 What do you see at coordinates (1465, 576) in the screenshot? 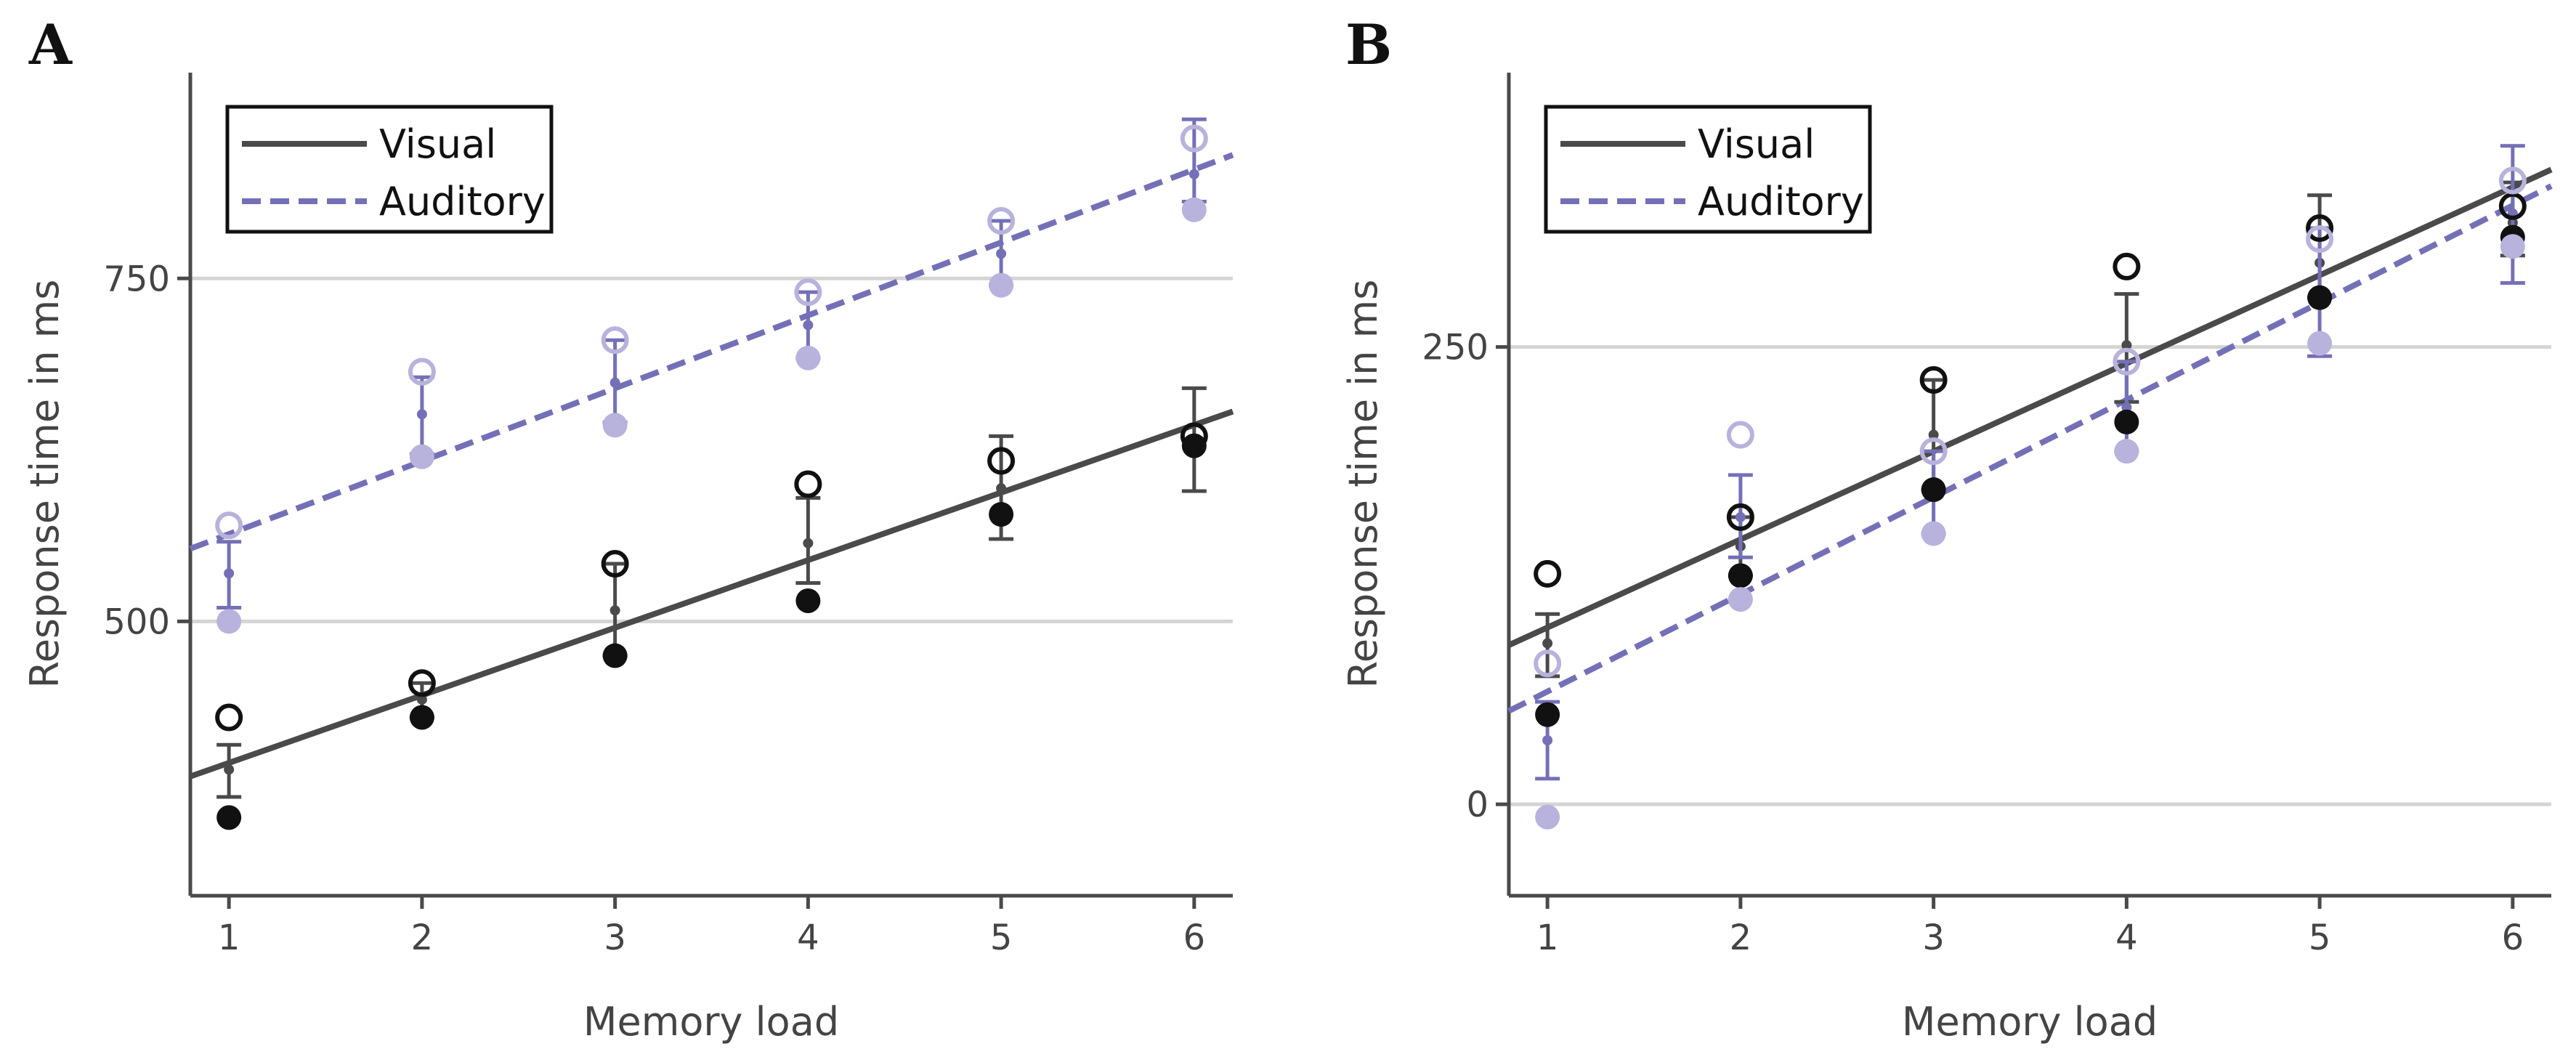
I see `y-ticks: 0 250` at bounding box center [1465, 576].